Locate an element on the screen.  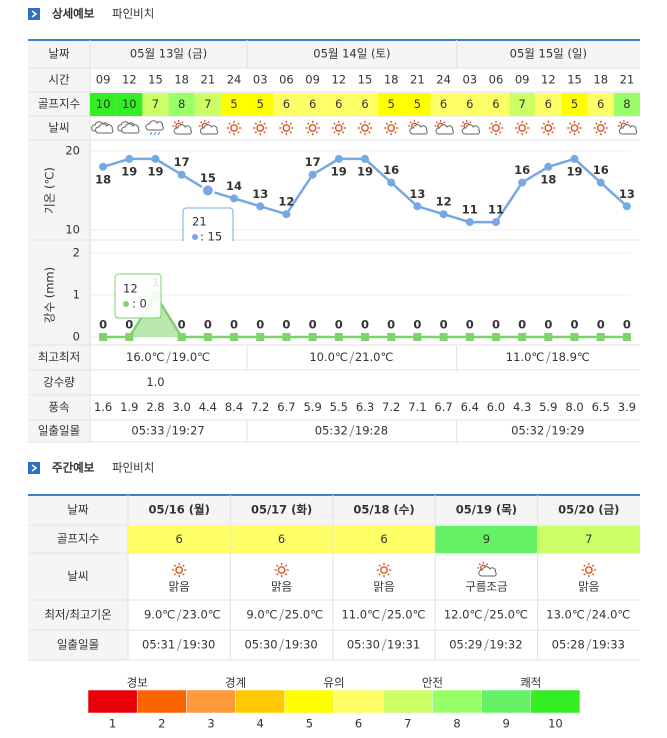
golf-index: 6 is located at coordinates (548, 104).